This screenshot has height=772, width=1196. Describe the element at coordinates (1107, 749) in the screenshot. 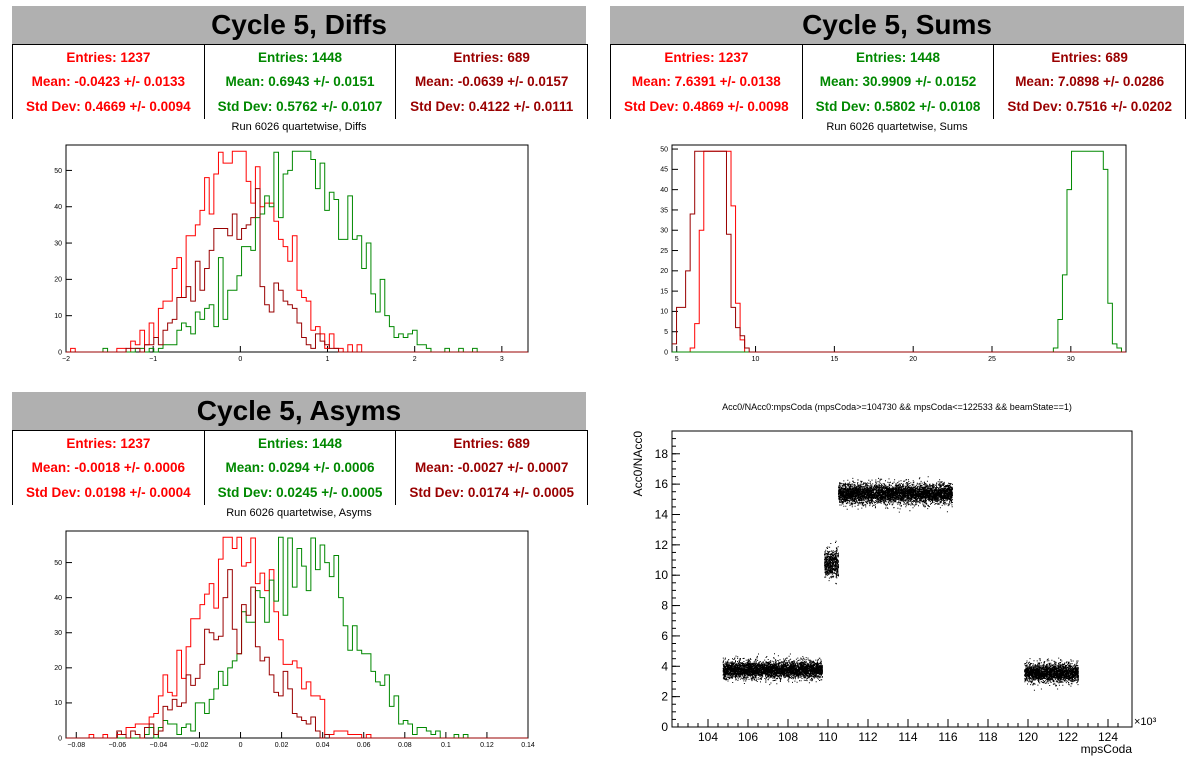

I see `x-axis-label: mpsCoda` at that location.